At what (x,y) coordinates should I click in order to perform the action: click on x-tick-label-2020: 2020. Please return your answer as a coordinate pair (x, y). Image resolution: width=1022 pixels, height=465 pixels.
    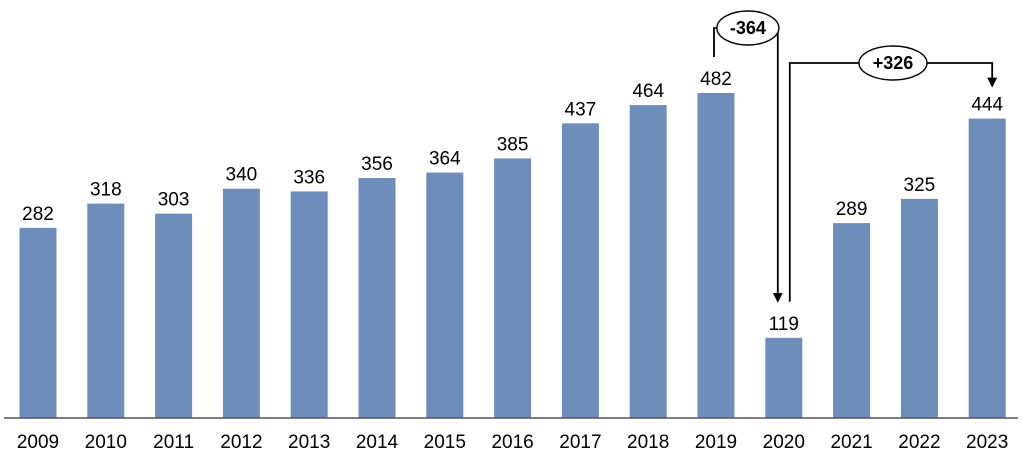
    Looking at the image, I should click on (784, 442).